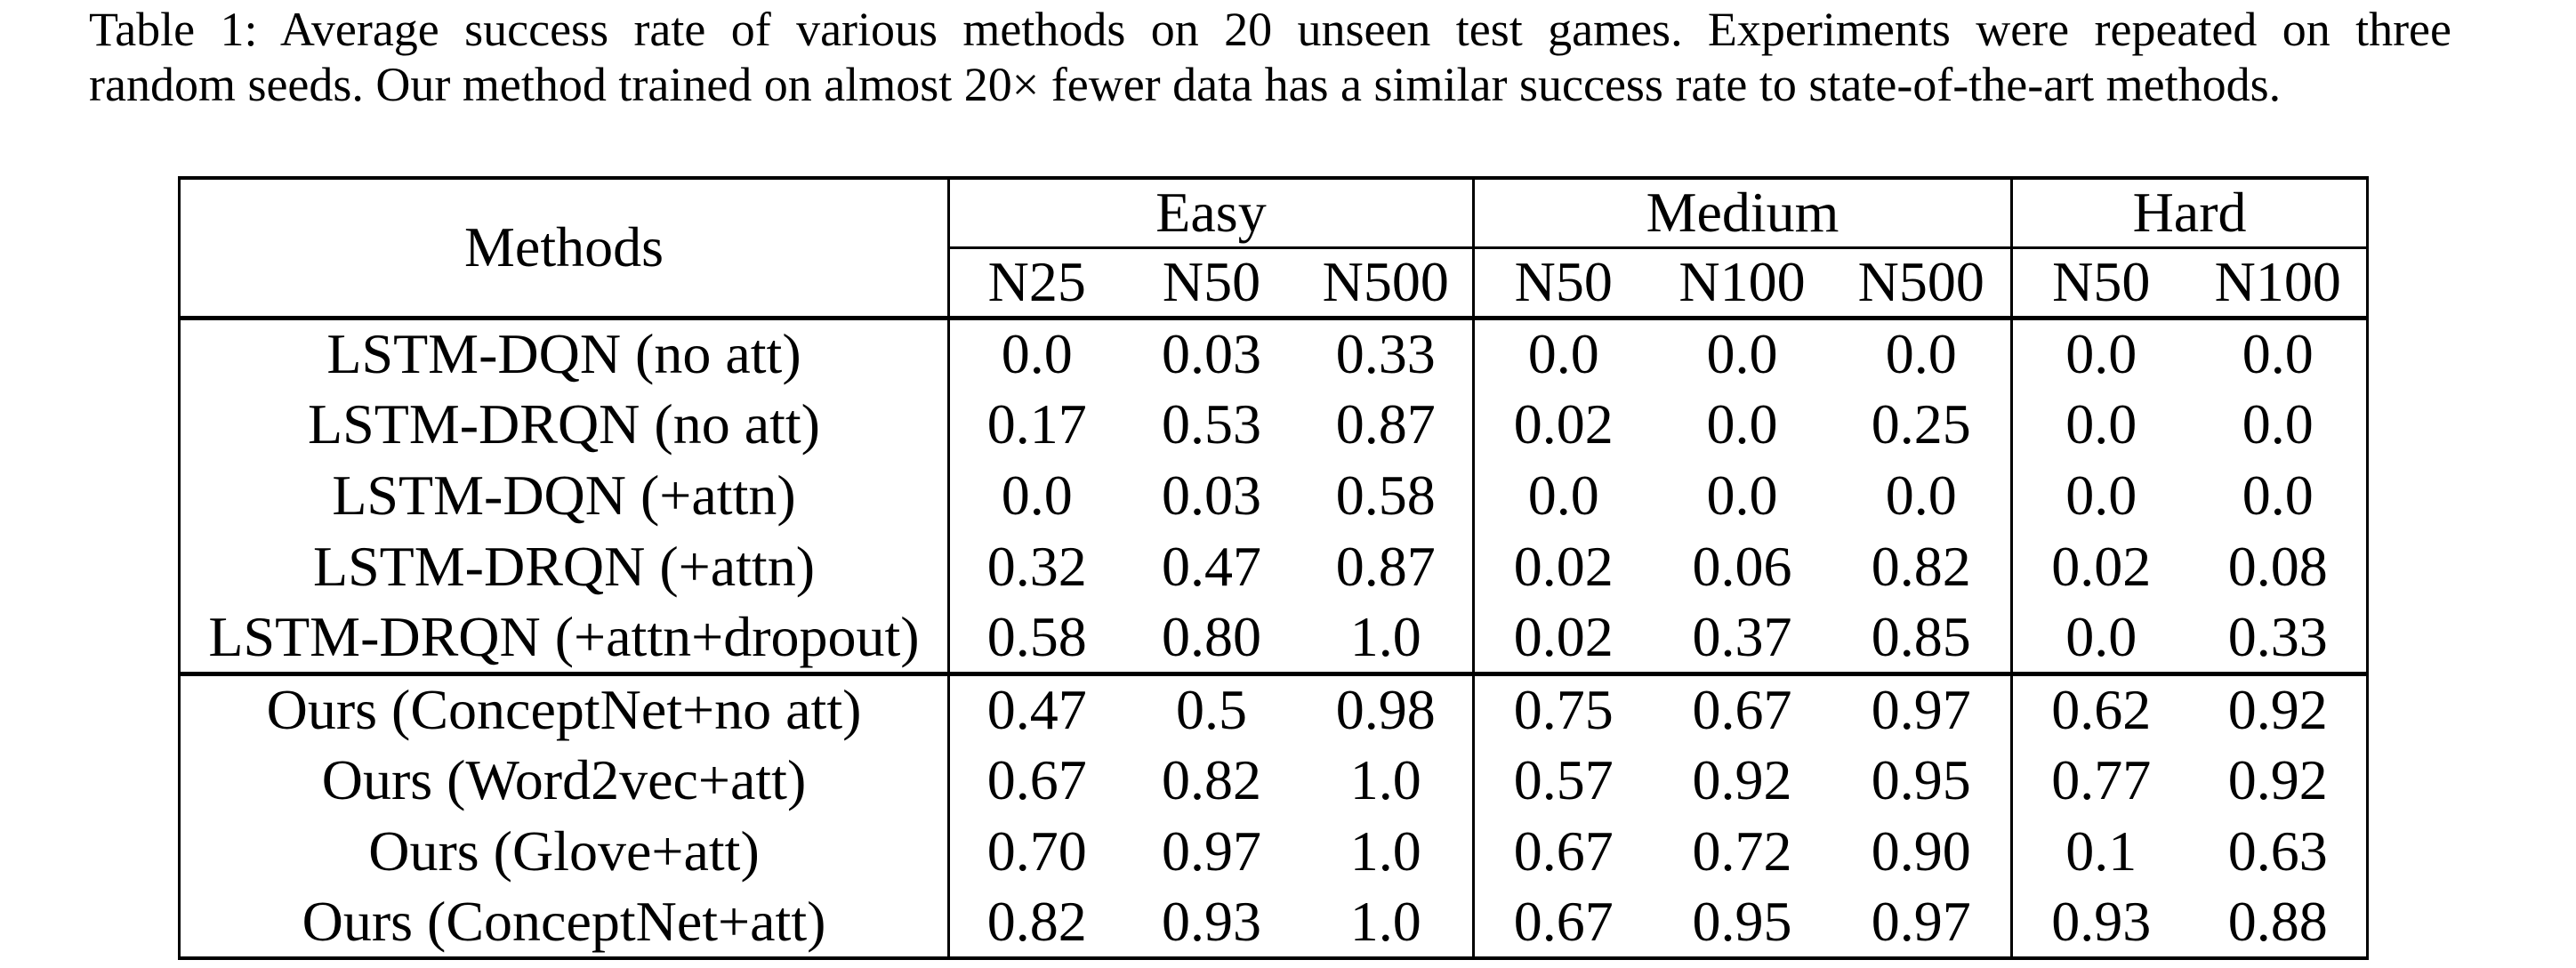  What do you see at coordinates (564, 424) in the screenshot?
I see `method-name: LSTM-DRQN (no att)` at bounding box center [564, 424].